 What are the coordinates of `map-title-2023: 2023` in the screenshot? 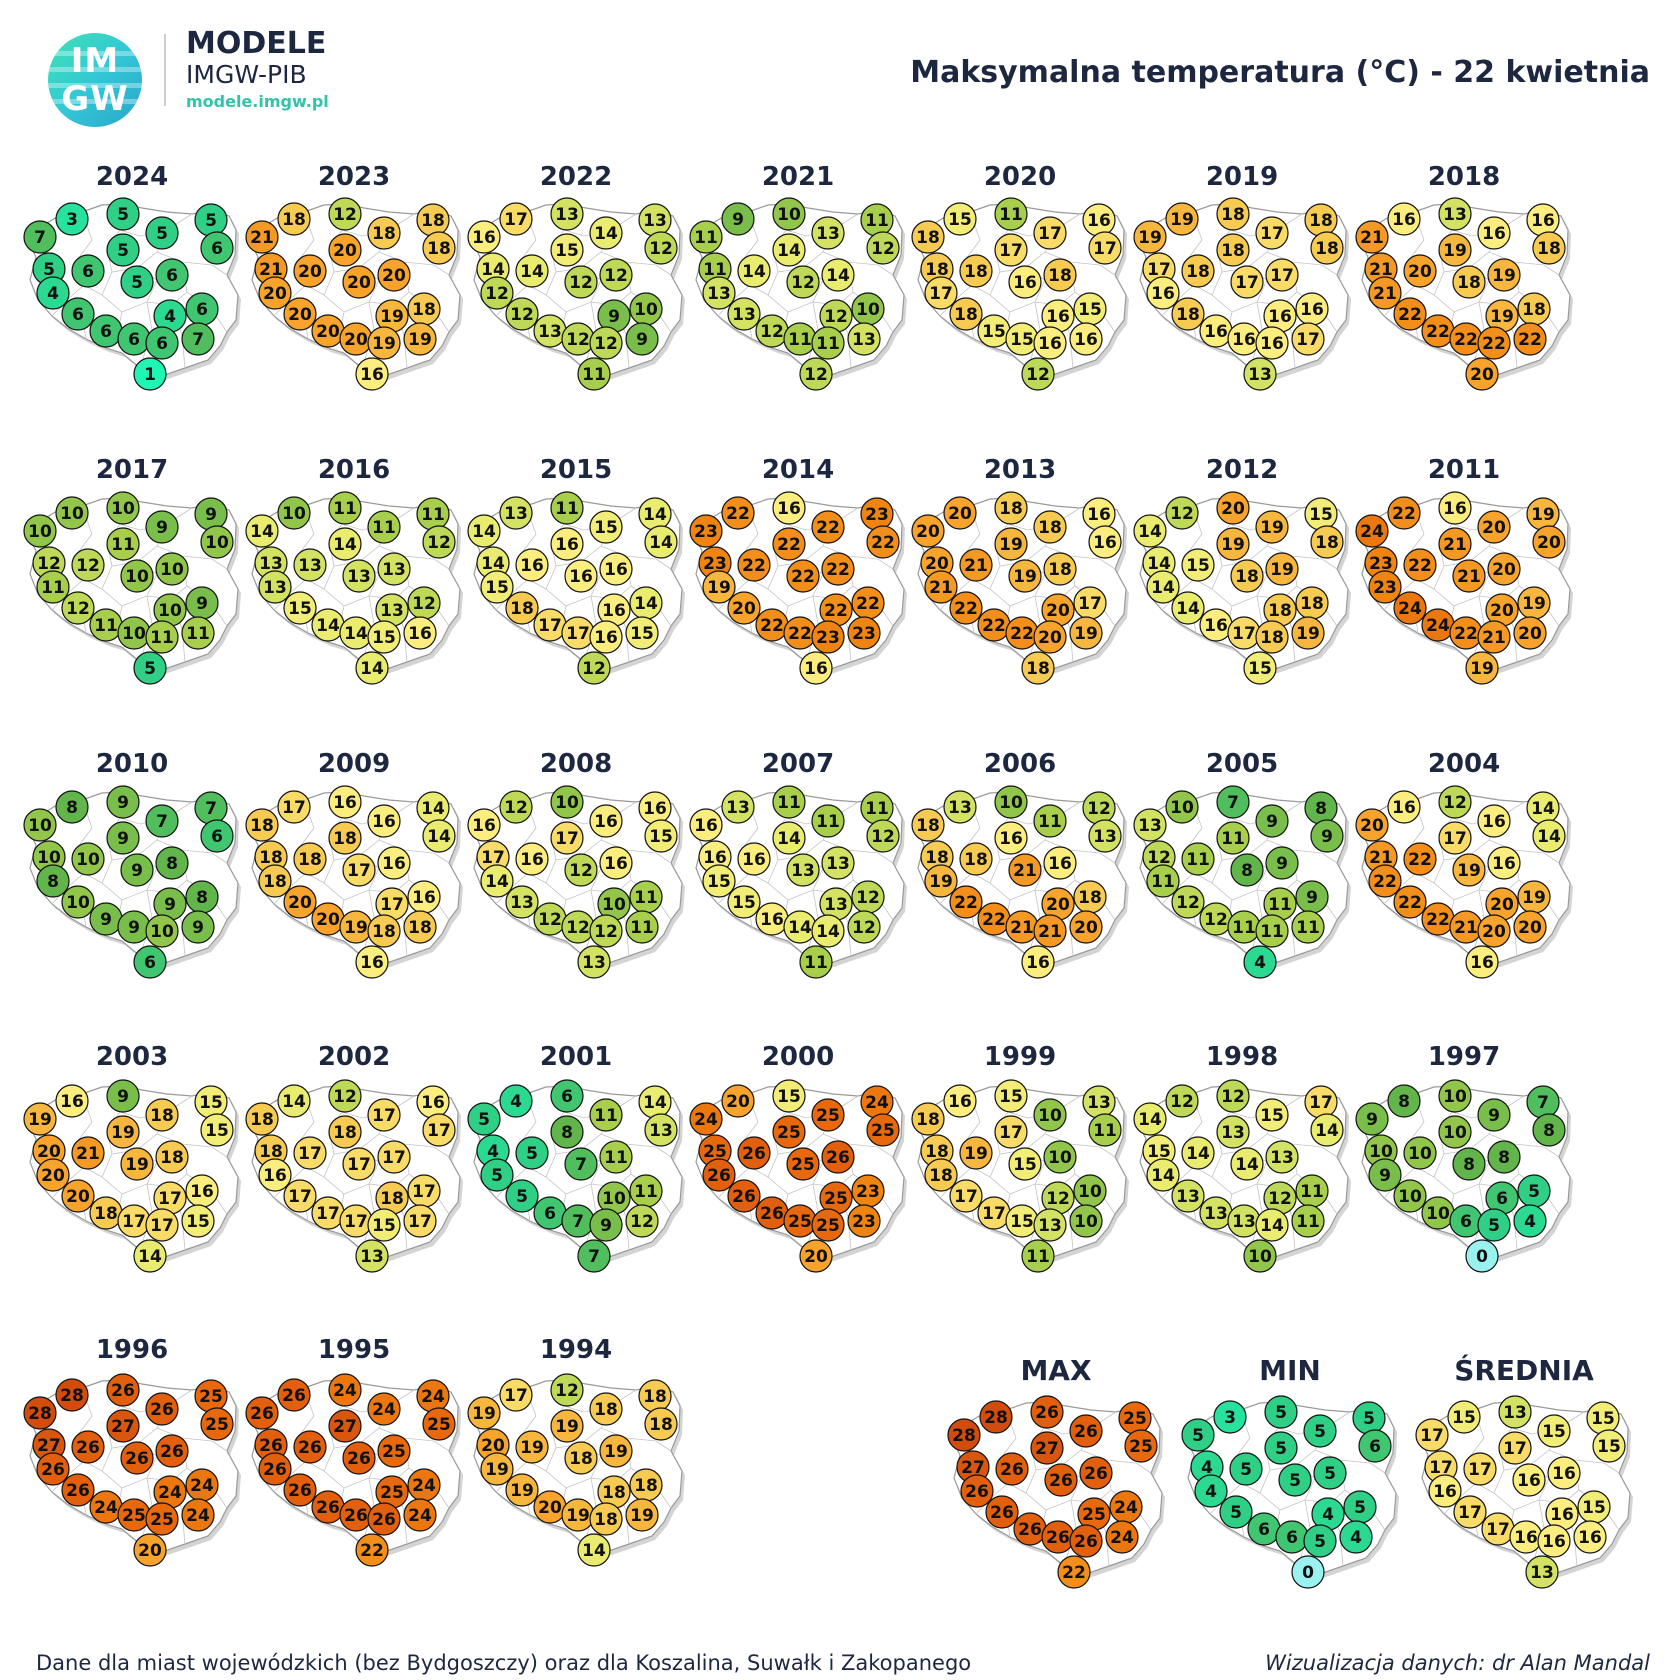 It's located at (354, 177).